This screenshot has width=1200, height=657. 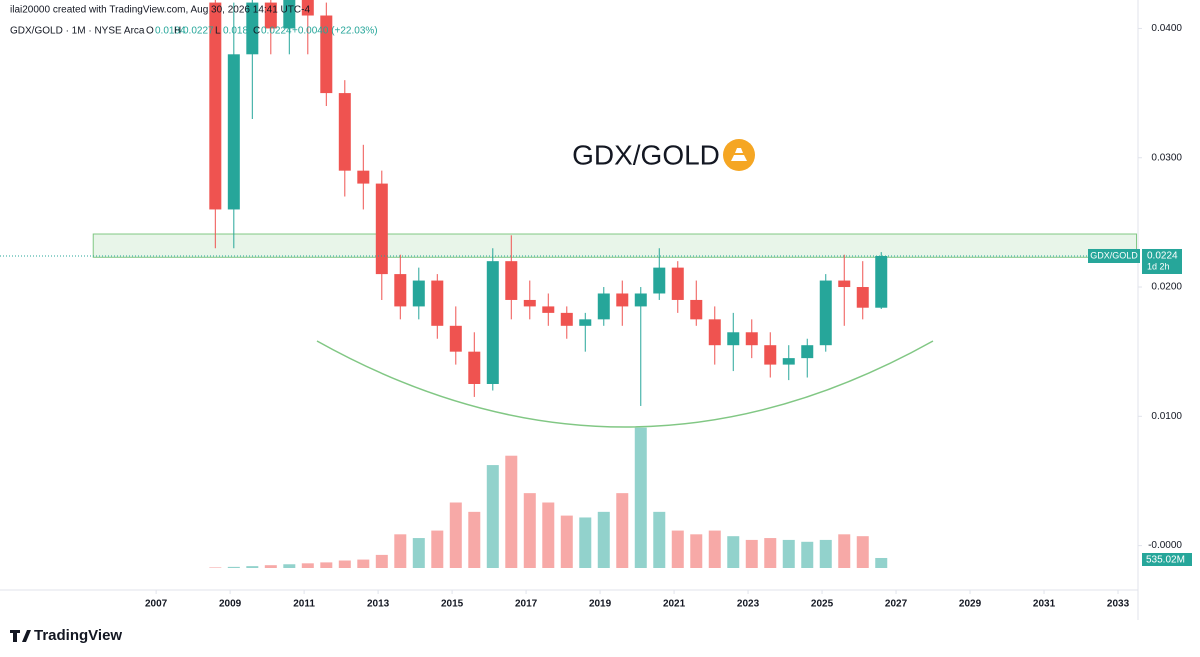 I want to click on c-value: 0.0224, so click(x=276, y=31).